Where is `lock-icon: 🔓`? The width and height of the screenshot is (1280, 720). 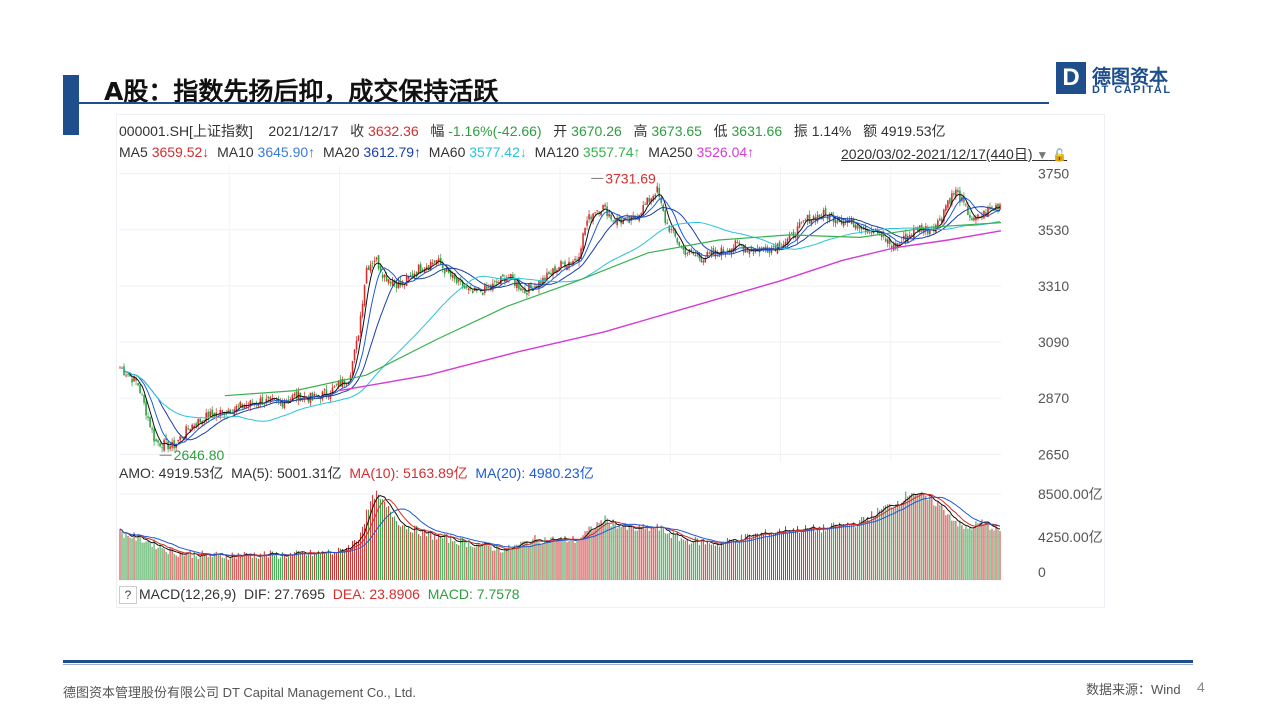 lock-icon: 🔓 is located at coordinates (1060, 155).